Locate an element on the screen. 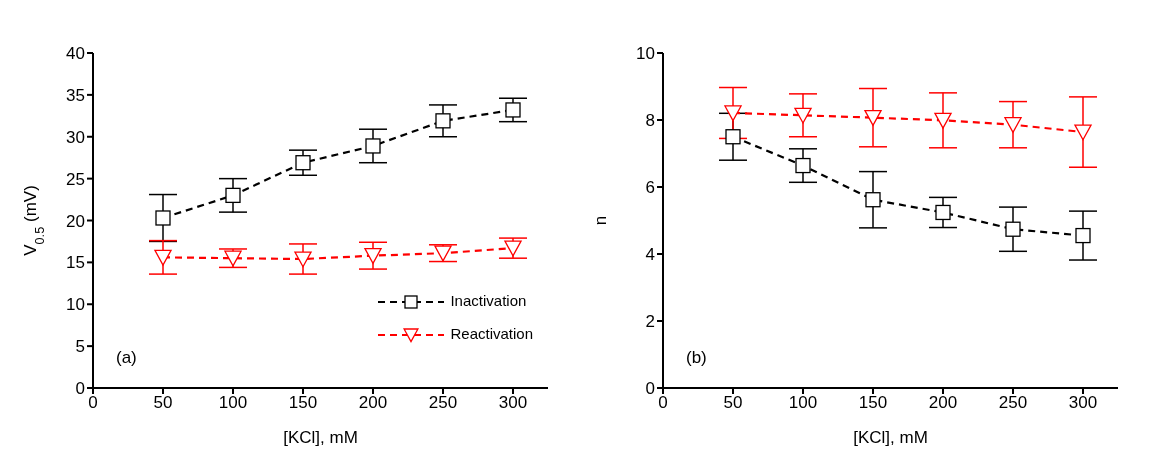 The width and height of the screenshot is (1165, 465). annotation: (a) is located at coordinates (126, 358).